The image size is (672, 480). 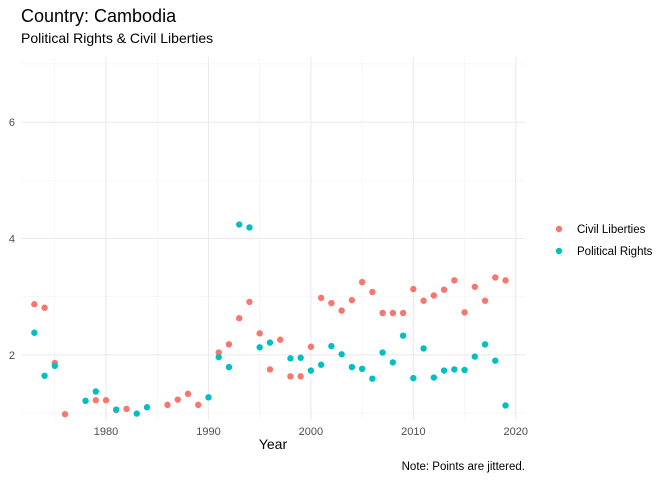 What do you see at coordinates (413, 432) in the screenshot?
I see `x-tick-label: 2010` at bounding box center [413, 432].